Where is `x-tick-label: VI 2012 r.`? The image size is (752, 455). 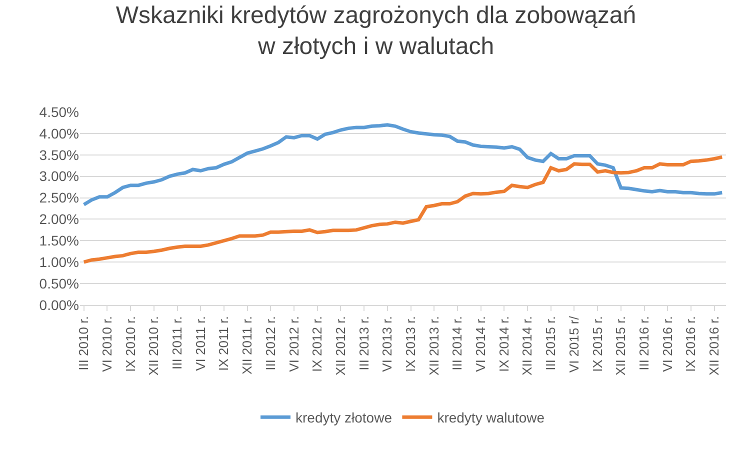
x-tick-label: VI 2012 r. is located at coordinates (294, 344).